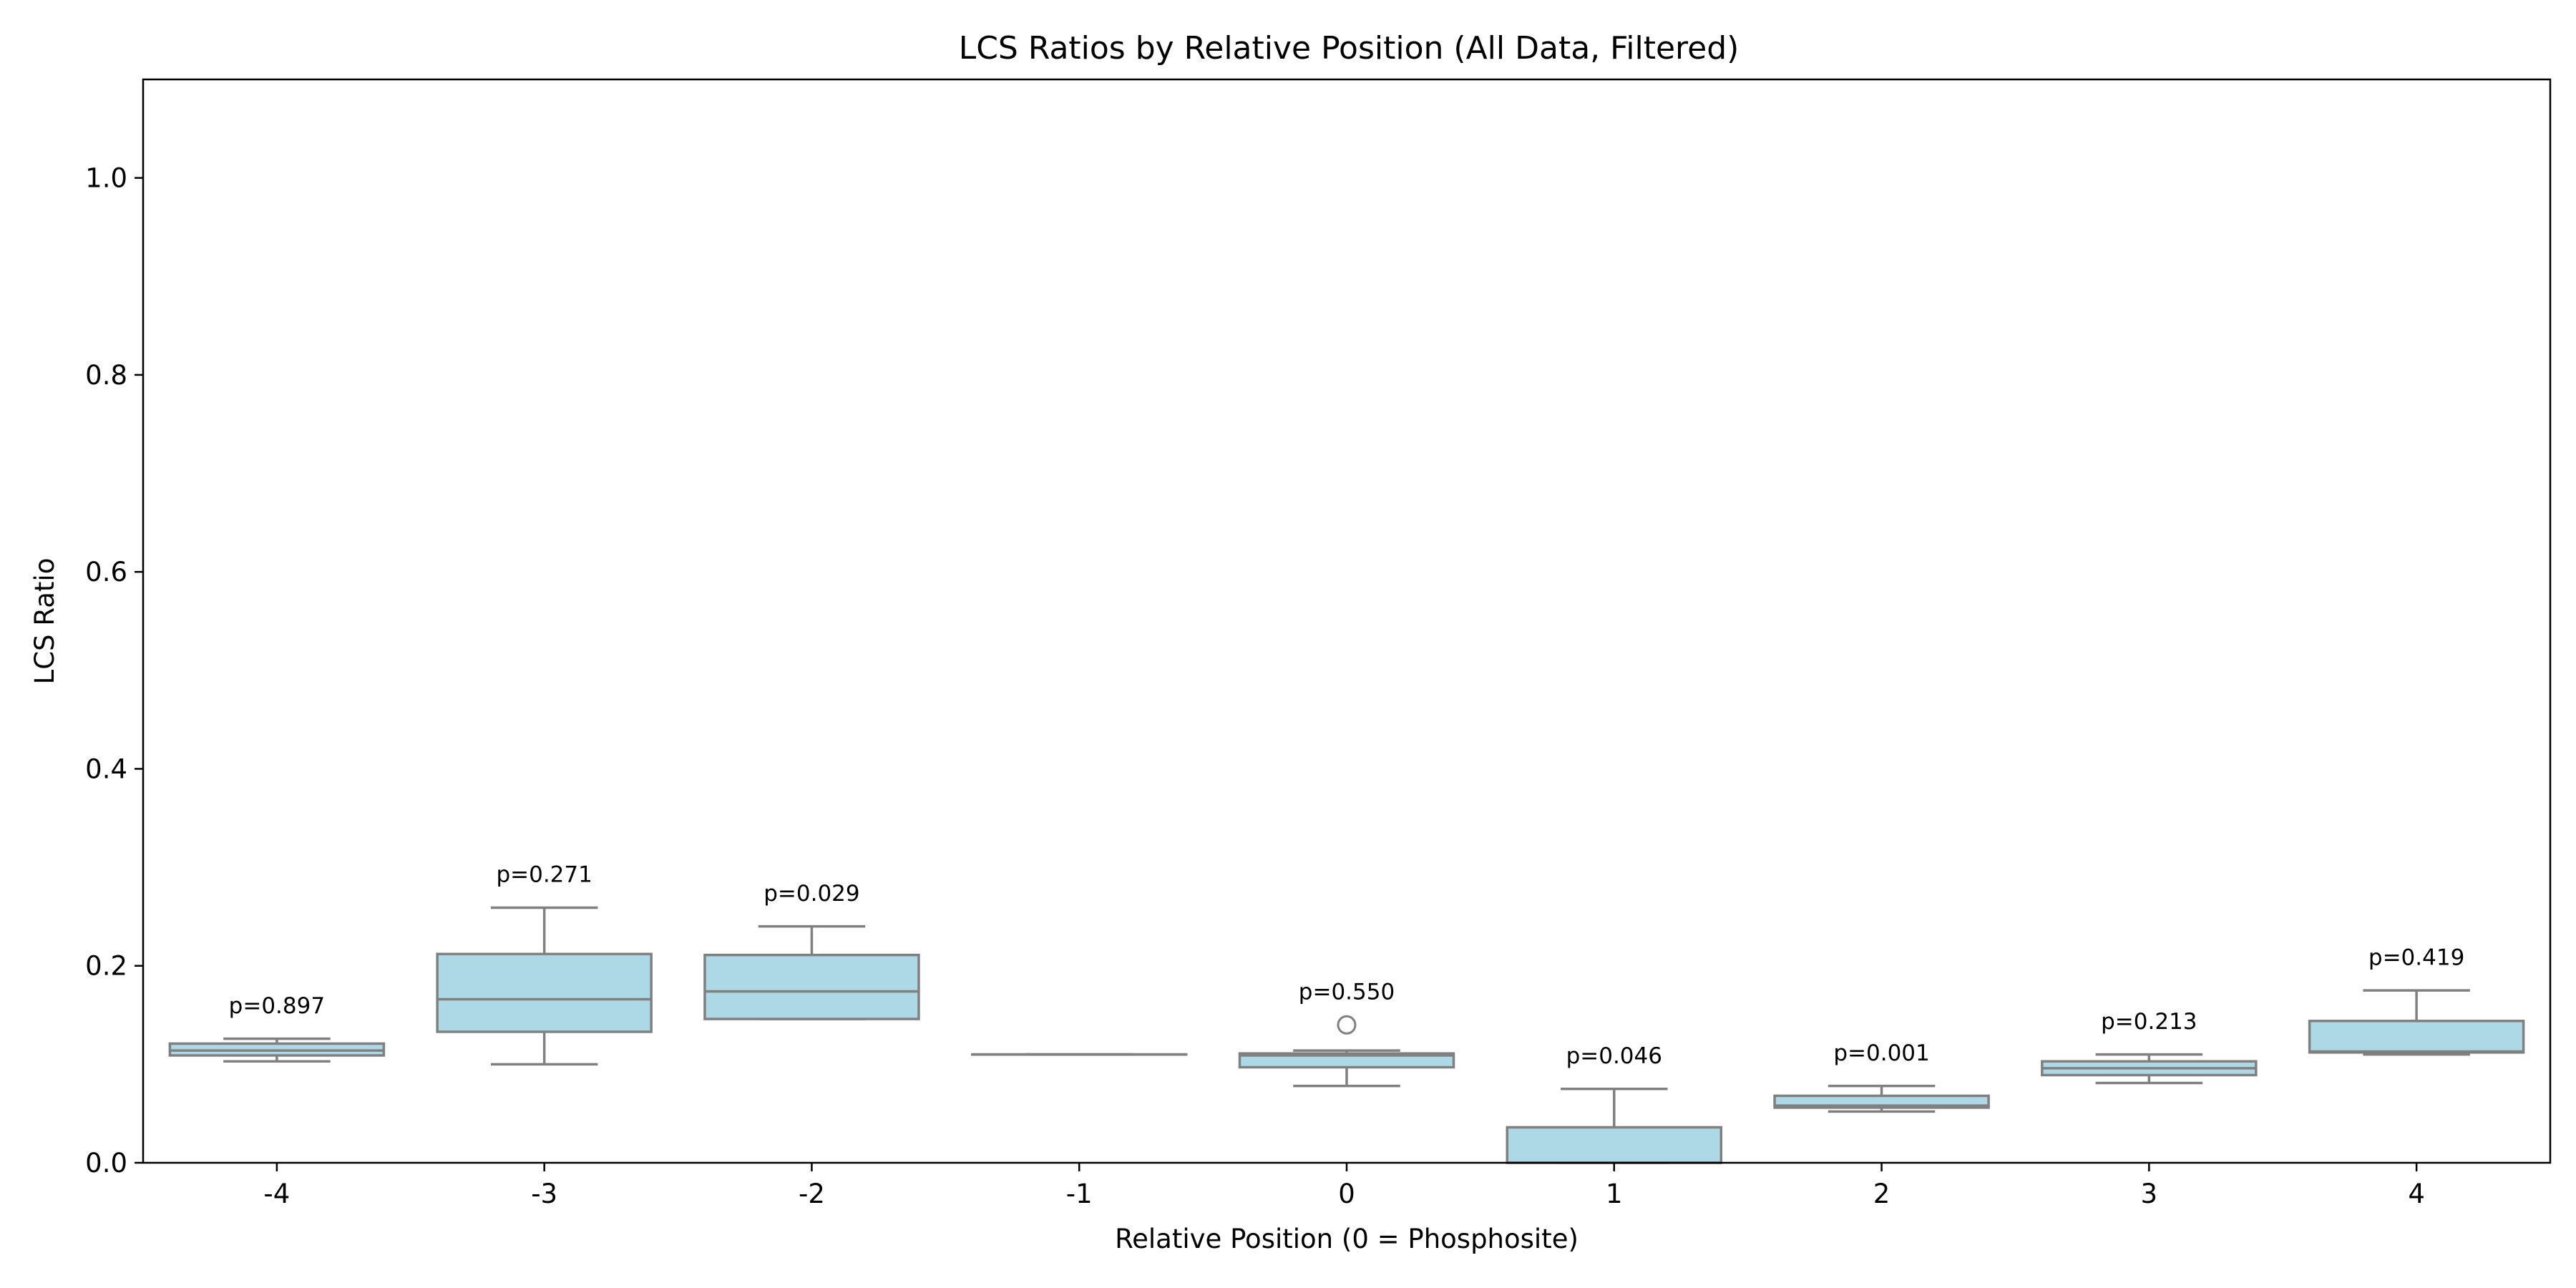 The width and height of the screenshot is (2576, 1288). Describe the element at coordinates (2416, 1194) in the screenshot. I see `x-tick-label: 4` at that location.